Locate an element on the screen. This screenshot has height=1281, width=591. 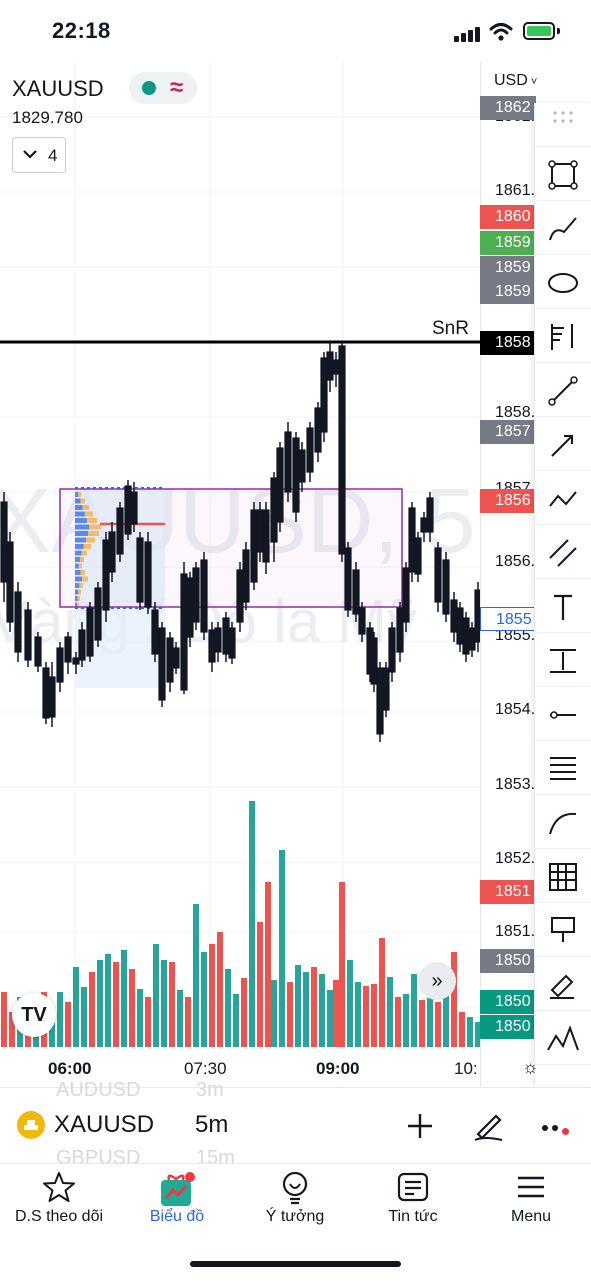
highlighter-icon is located at coordinates (561, 986).